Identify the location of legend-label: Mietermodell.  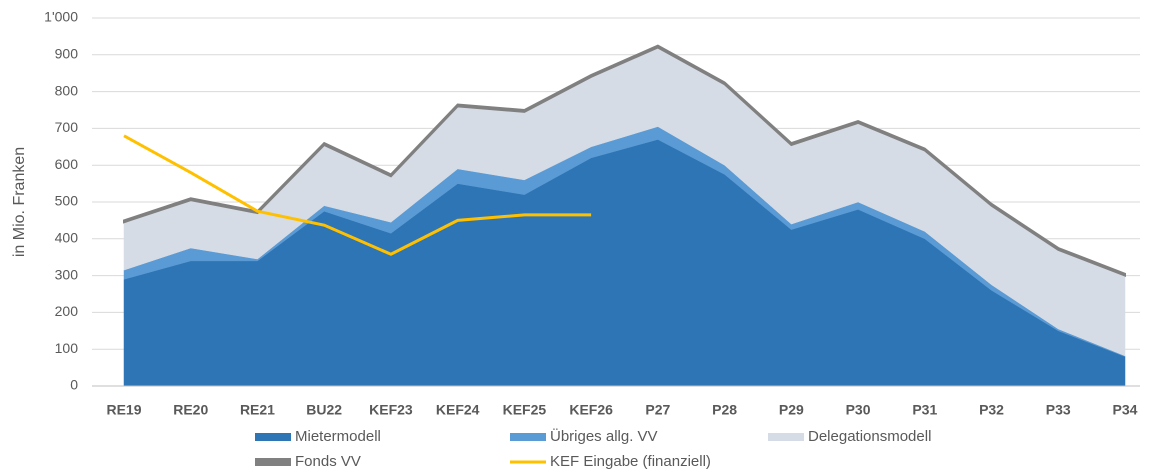
(338, 436).